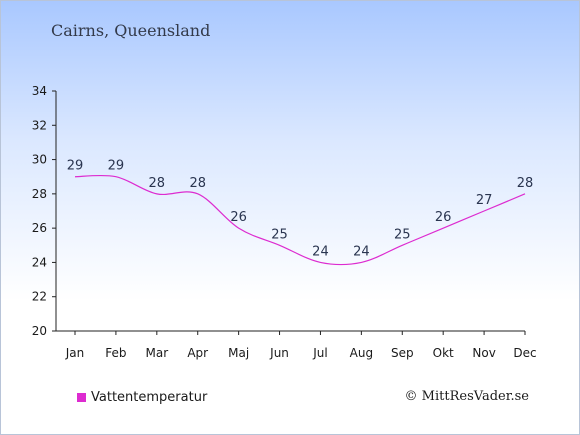 The width and height of the screenshot is (580, 435). Describe the element at coordinates (402, 353) in the screenshot. I see `x-tick-label: Sep` at that location.